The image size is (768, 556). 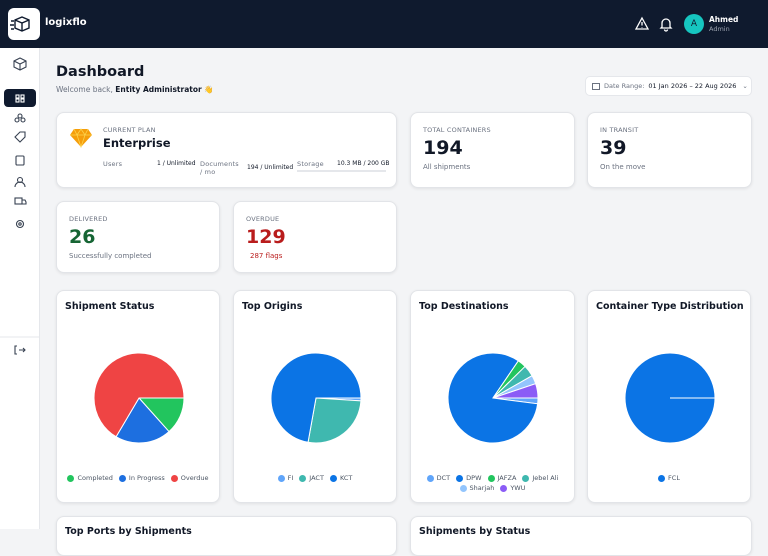 I want to click on usage-value: 1 / Unlimited, so click(x=176, y=163).